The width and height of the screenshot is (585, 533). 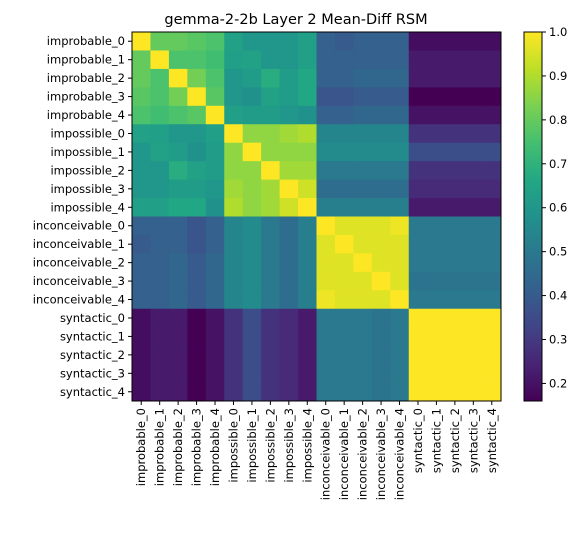 What do you see at coordinates (295, 20) in the screenshot?
I see `chart-title: gemma-2-2b Layer 2 Mean-Diff RSM` at bounding box center [295, 20].